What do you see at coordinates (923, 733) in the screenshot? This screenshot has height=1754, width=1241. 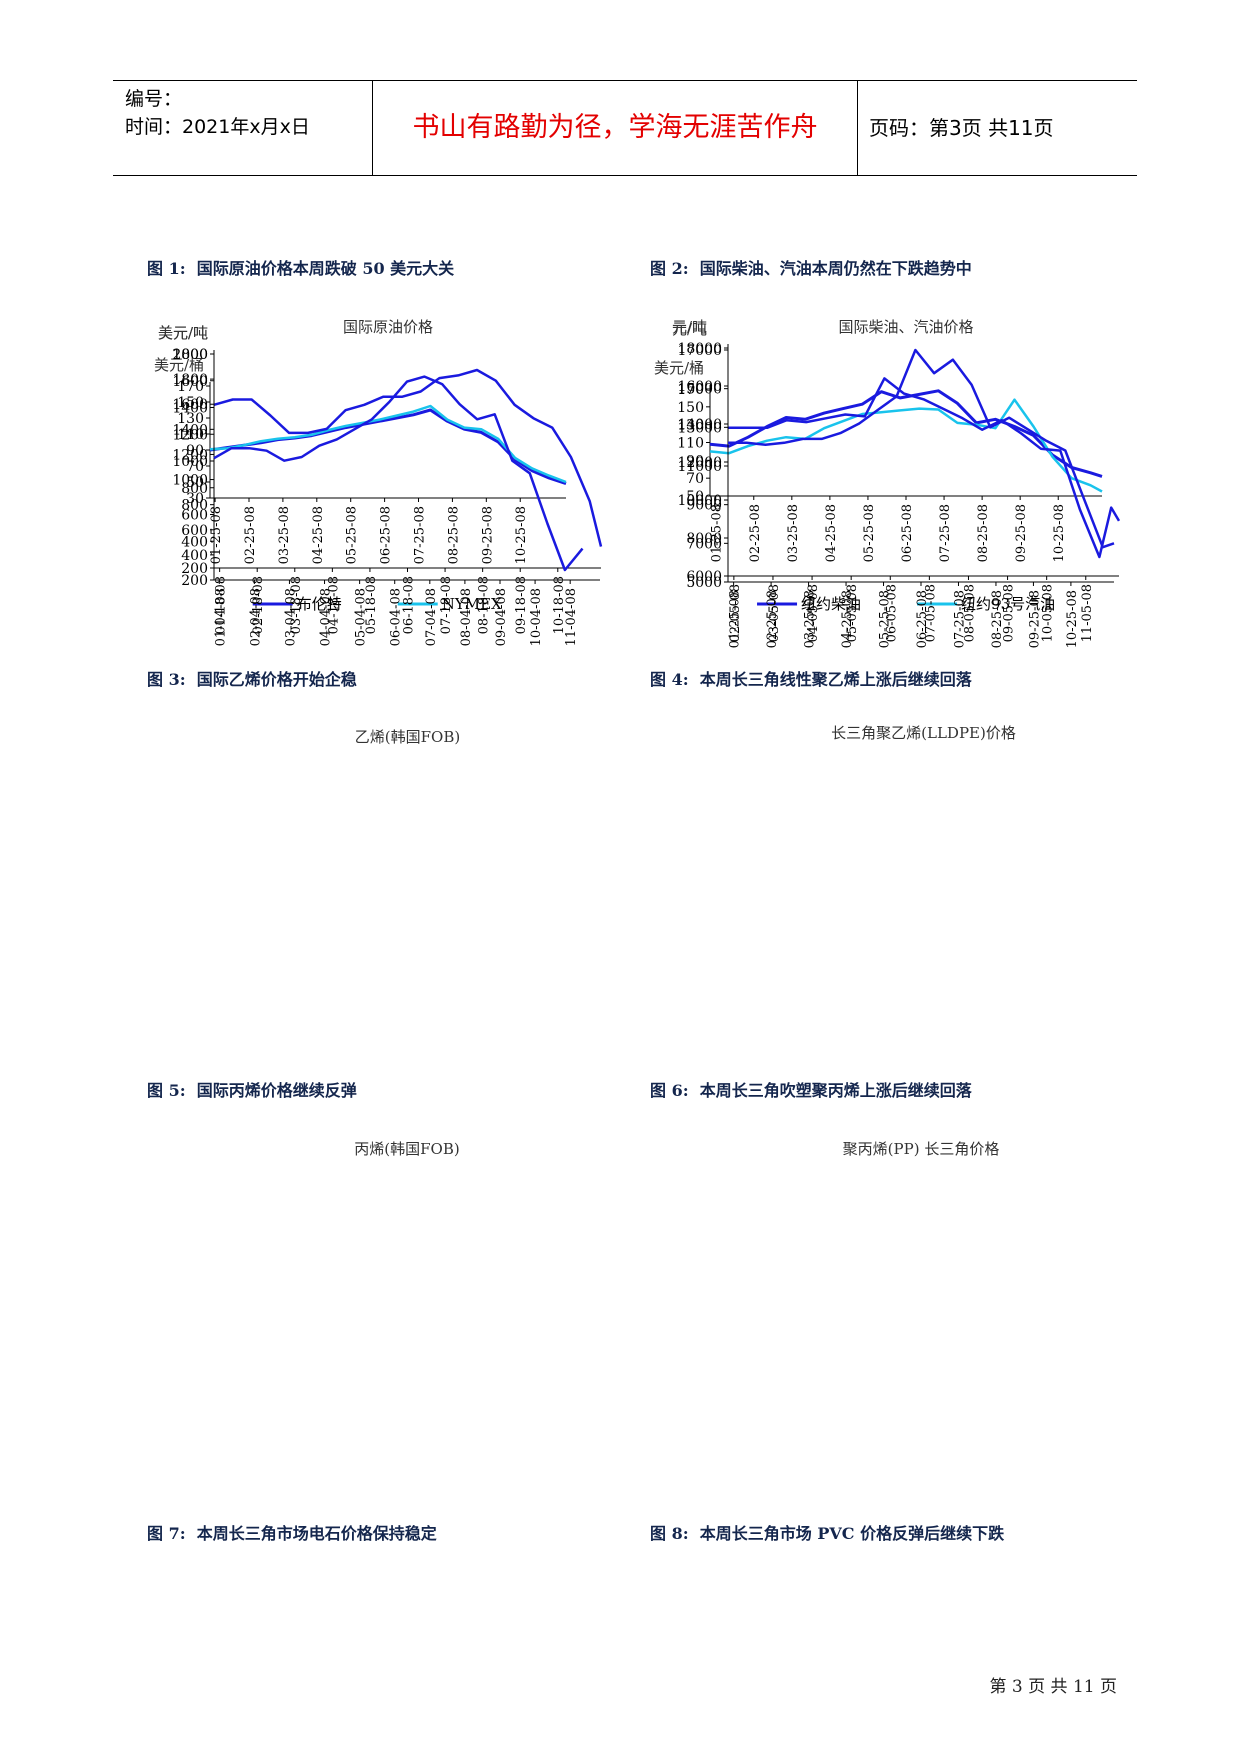 I see `chart-title: 长三角聚乙烯(LLDPE)价格` at bounding box center [923, 733].